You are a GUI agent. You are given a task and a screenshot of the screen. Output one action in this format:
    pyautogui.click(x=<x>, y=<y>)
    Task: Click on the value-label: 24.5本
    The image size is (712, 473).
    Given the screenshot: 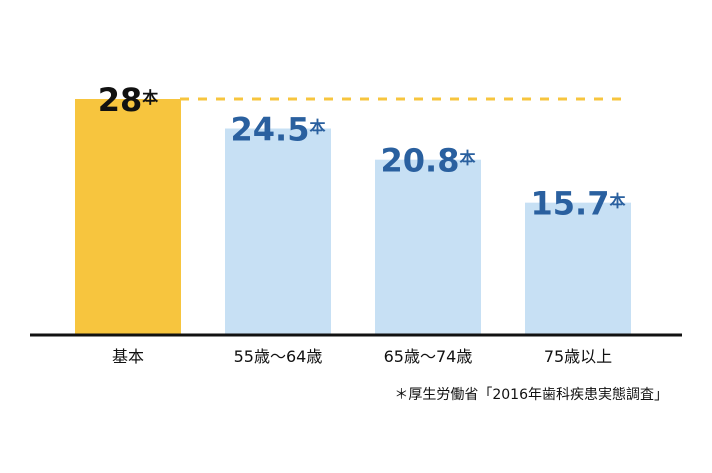 What is the action you would take?
    pyautogui.click(x=278, y=130)
    